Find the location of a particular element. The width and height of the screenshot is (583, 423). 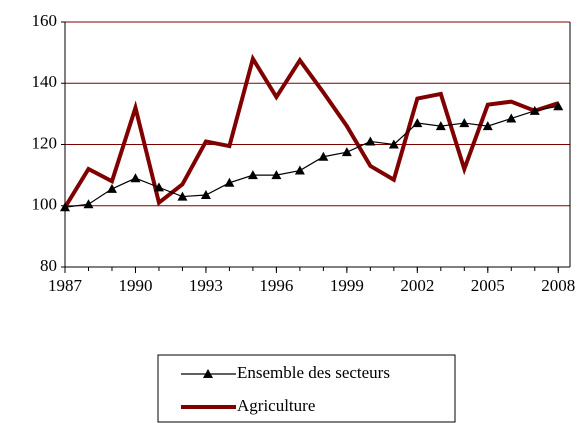

x-tick-label: 2008 is located at coordinates (558, 285).